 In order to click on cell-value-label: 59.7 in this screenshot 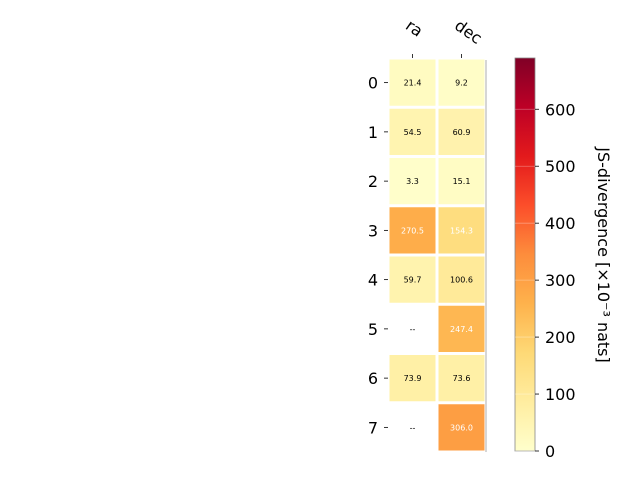, I will do `click(413, 280)`.